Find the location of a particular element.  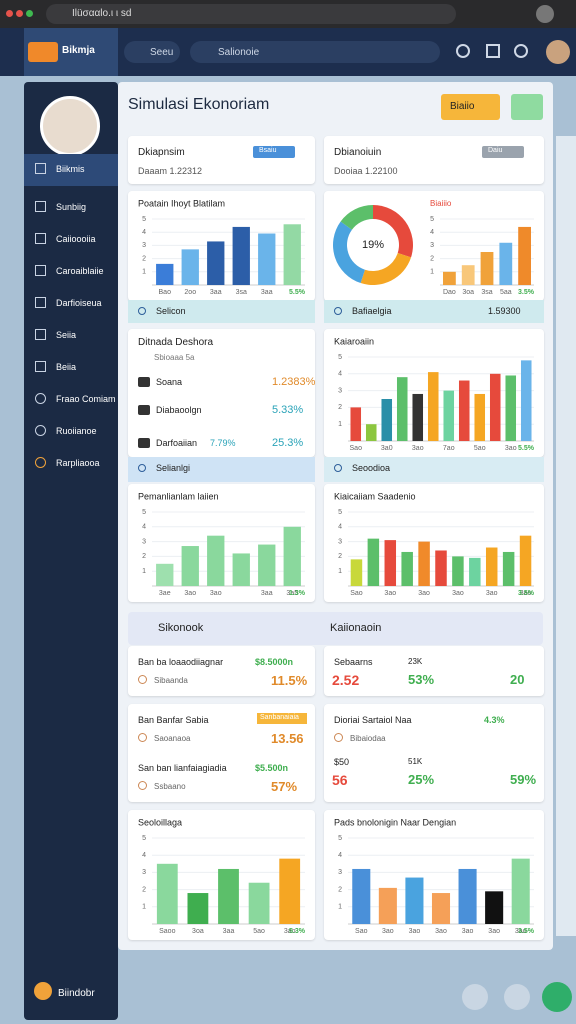

logo is located at coordinates (43, 52).